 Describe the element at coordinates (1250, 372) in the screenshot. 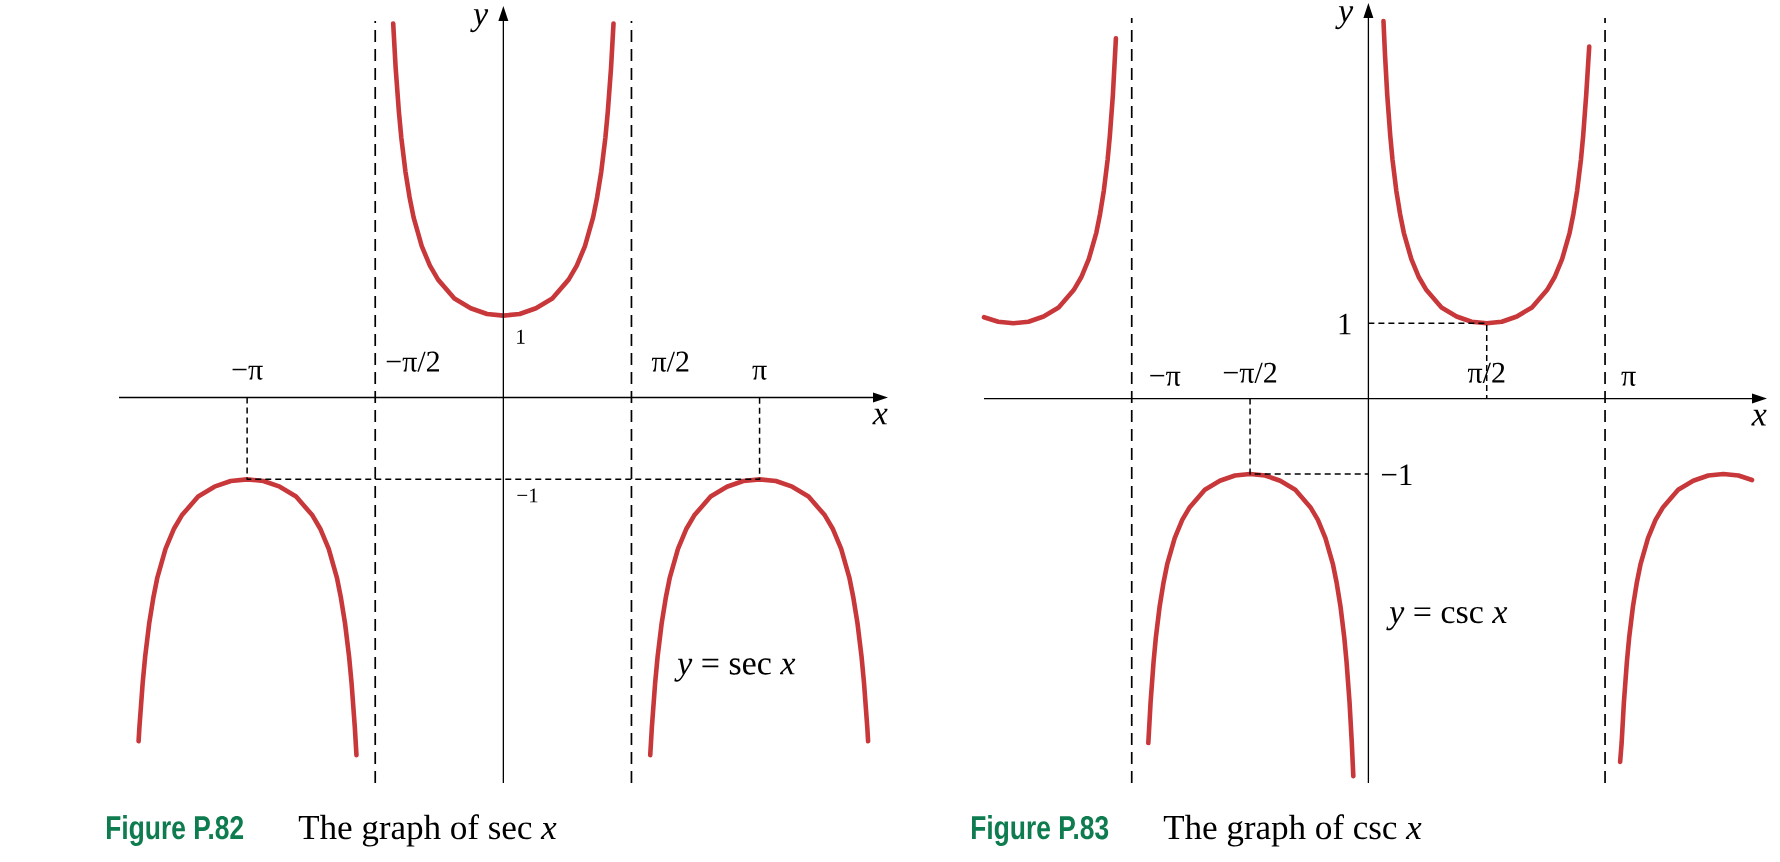

I see `x-tick-label: −π/2` at that location.